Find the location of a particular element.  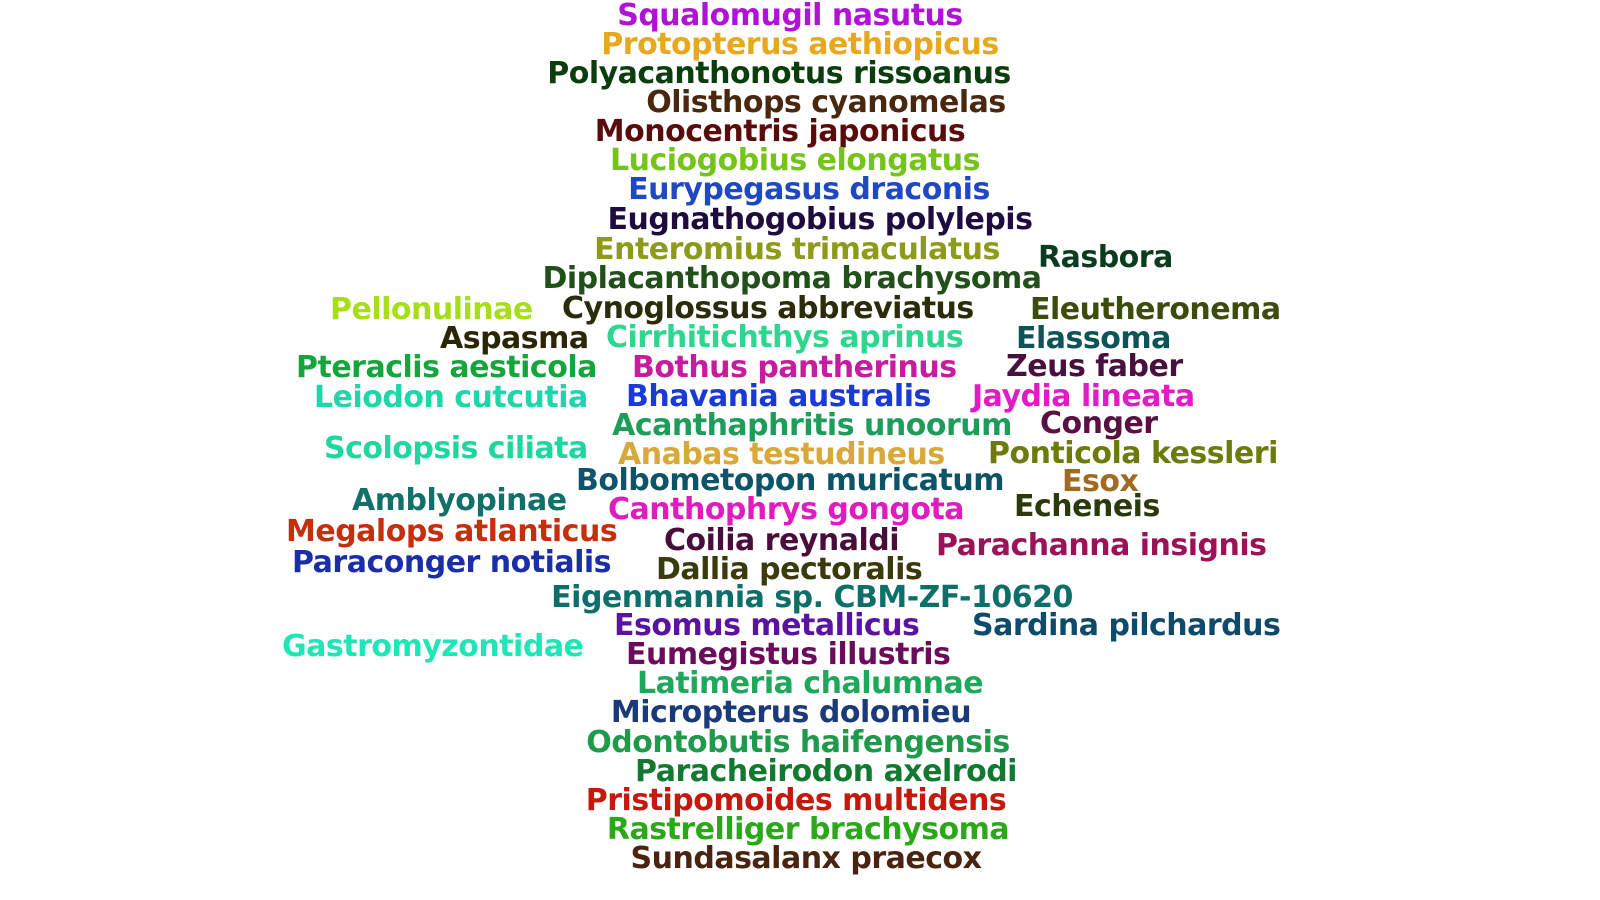

cloud-word: Scolopsis ciliata is located at coordinates (456, 448).